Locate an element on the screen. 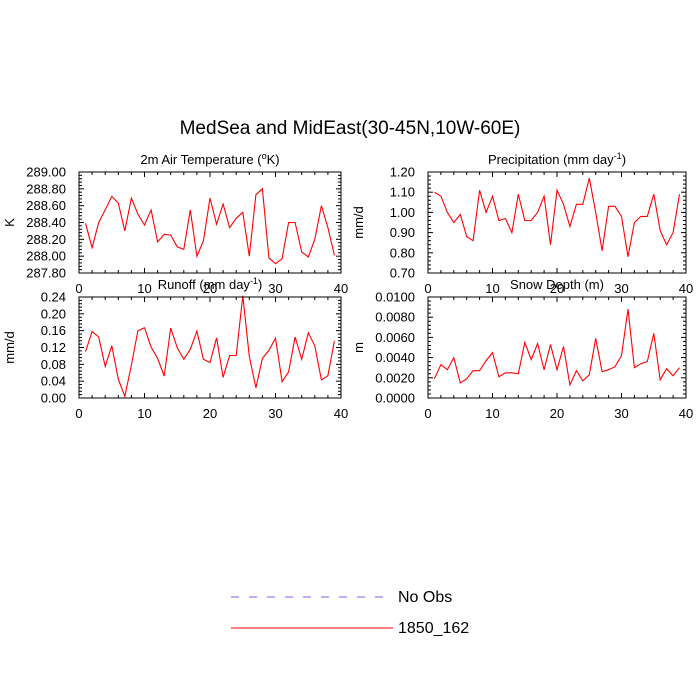 This screenshot has height=700, width=700. y-tick-label: 0.0040 is located at coordinates (395, 357).